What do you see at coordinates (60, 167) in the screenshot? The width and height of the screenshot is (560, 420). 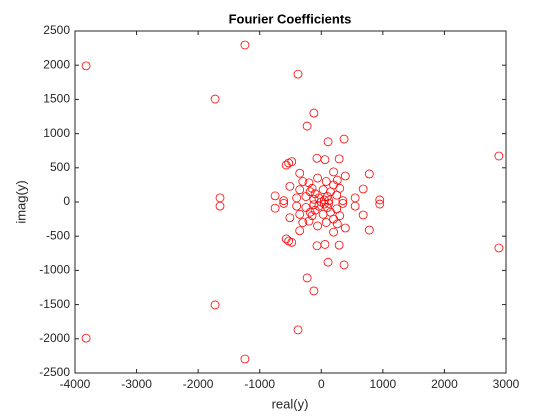 I see `y-tick-label: 500` at bounding box center [60, 167].